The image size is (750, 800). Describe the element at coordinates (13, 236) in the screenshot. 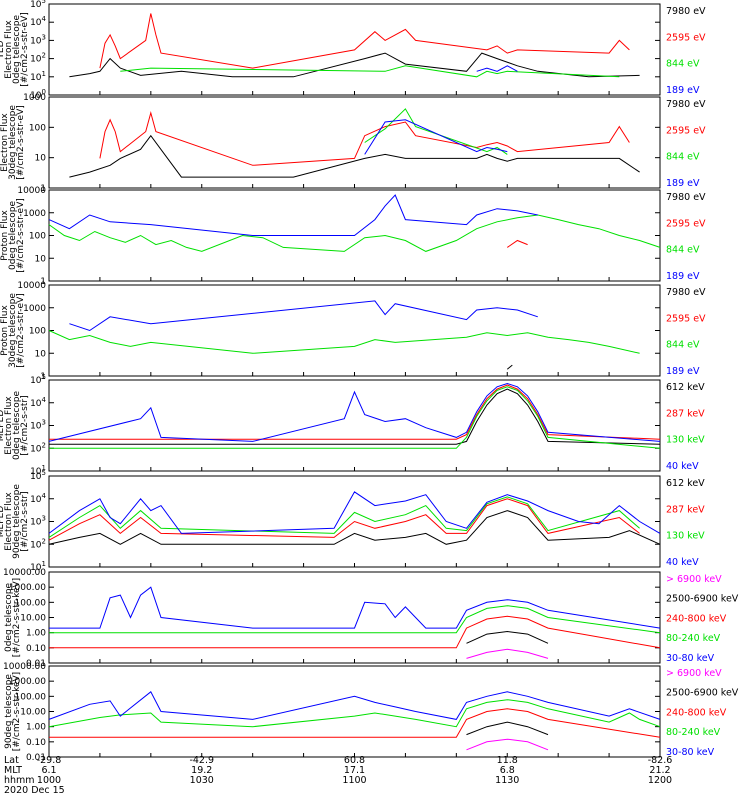

I see `y-axis-label: 0deg telescope` at that location.